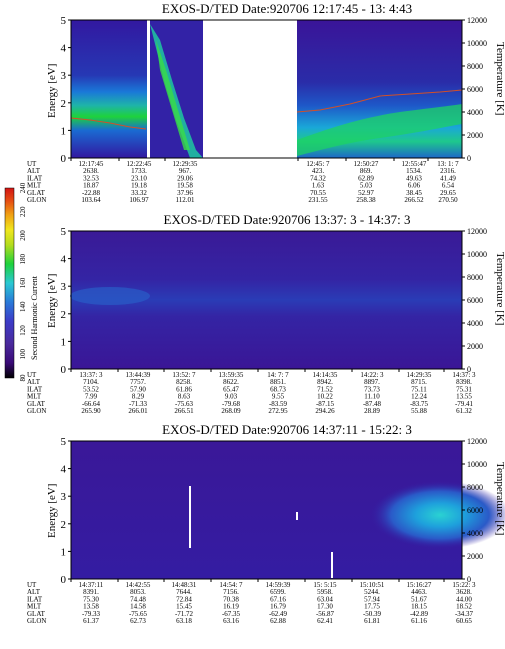  I want to click on panel-2-ytick-label: 1, so click(64, 342).